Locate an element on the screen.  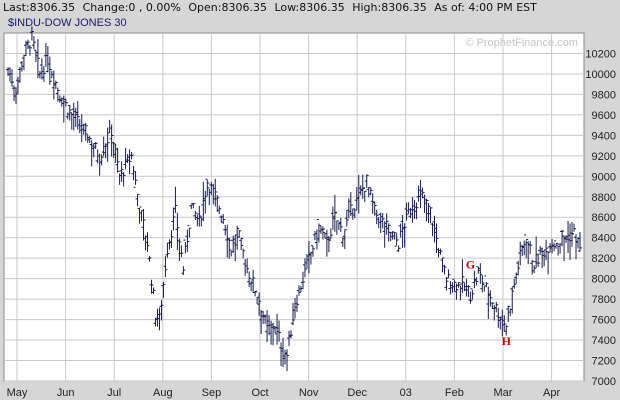
x-tick-label: 03 is located at coordinates (406, 393).